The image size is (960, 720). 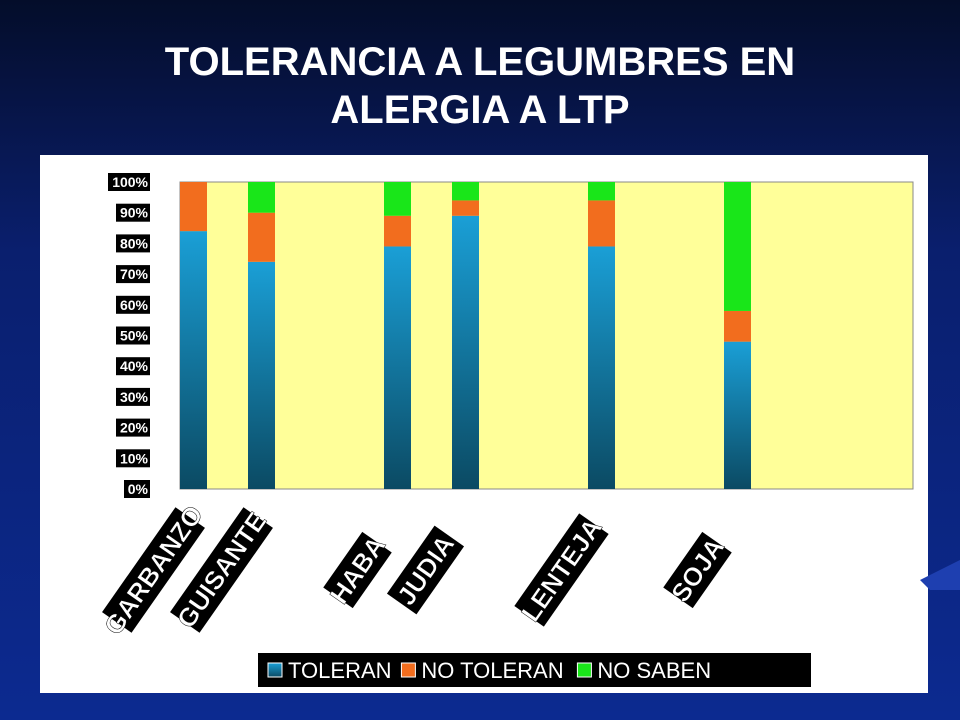 What do you see at coordinates (397, 367) in the screenshot?
I see `bar-toleran-haba` at bounding box center [397, 367].